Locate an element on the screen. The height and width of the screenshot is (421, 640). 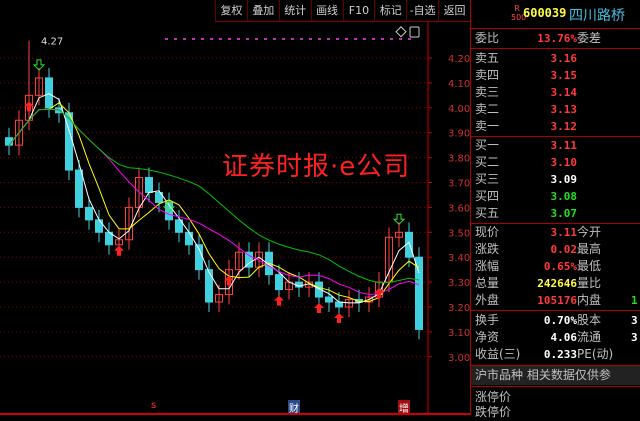
panel-toggle-icon is located at coordinates (414, 32).